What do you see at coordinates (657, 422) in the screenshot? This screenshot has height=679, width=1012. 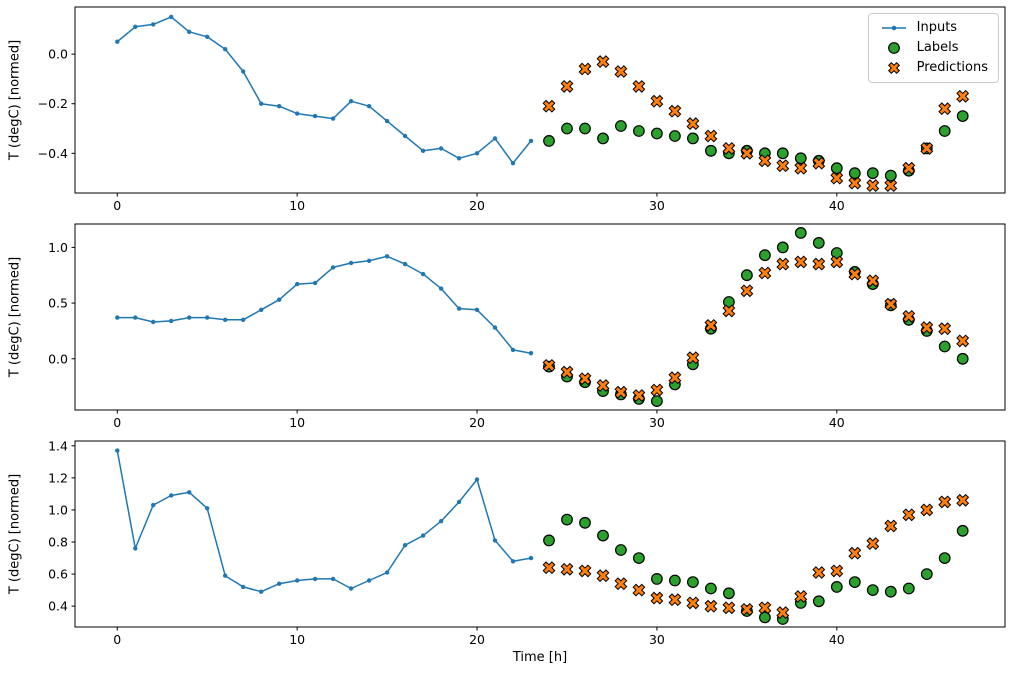 I see `x-tick-label: 30` at bounding box center [657, 422].